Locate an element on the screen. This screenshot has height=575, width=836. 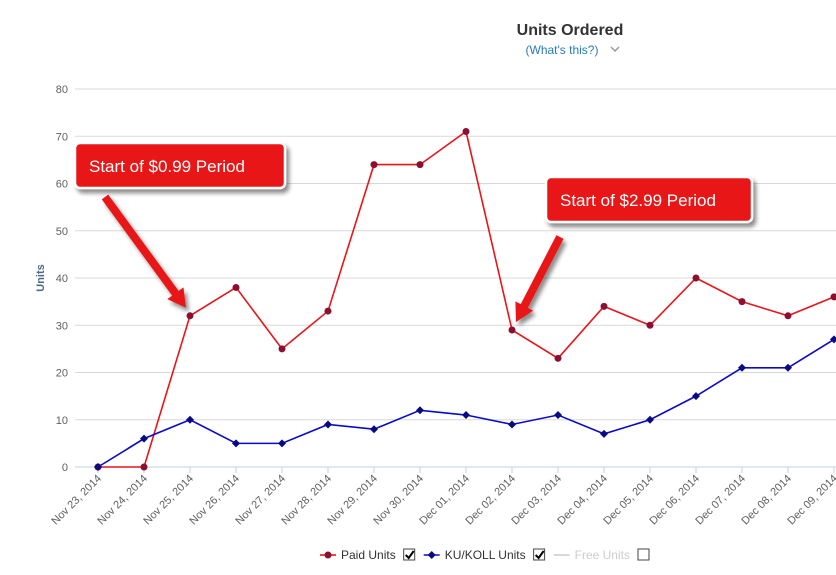
y-tick-label: 70 is located at coordinates (62, 137).